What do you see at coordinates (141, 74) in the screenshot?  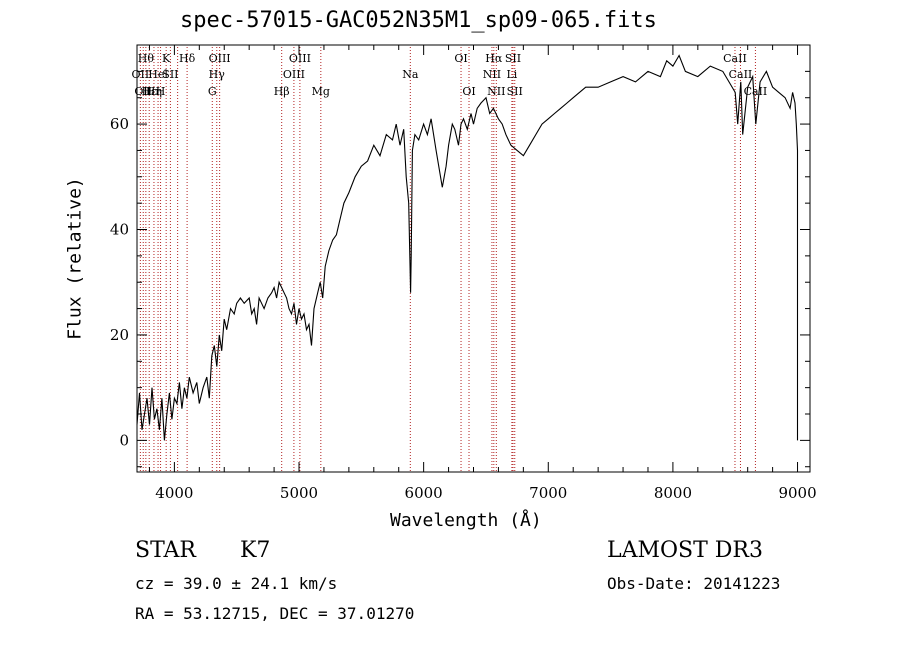 I see `line-label-0: OII` at bounding box center [141, 74].